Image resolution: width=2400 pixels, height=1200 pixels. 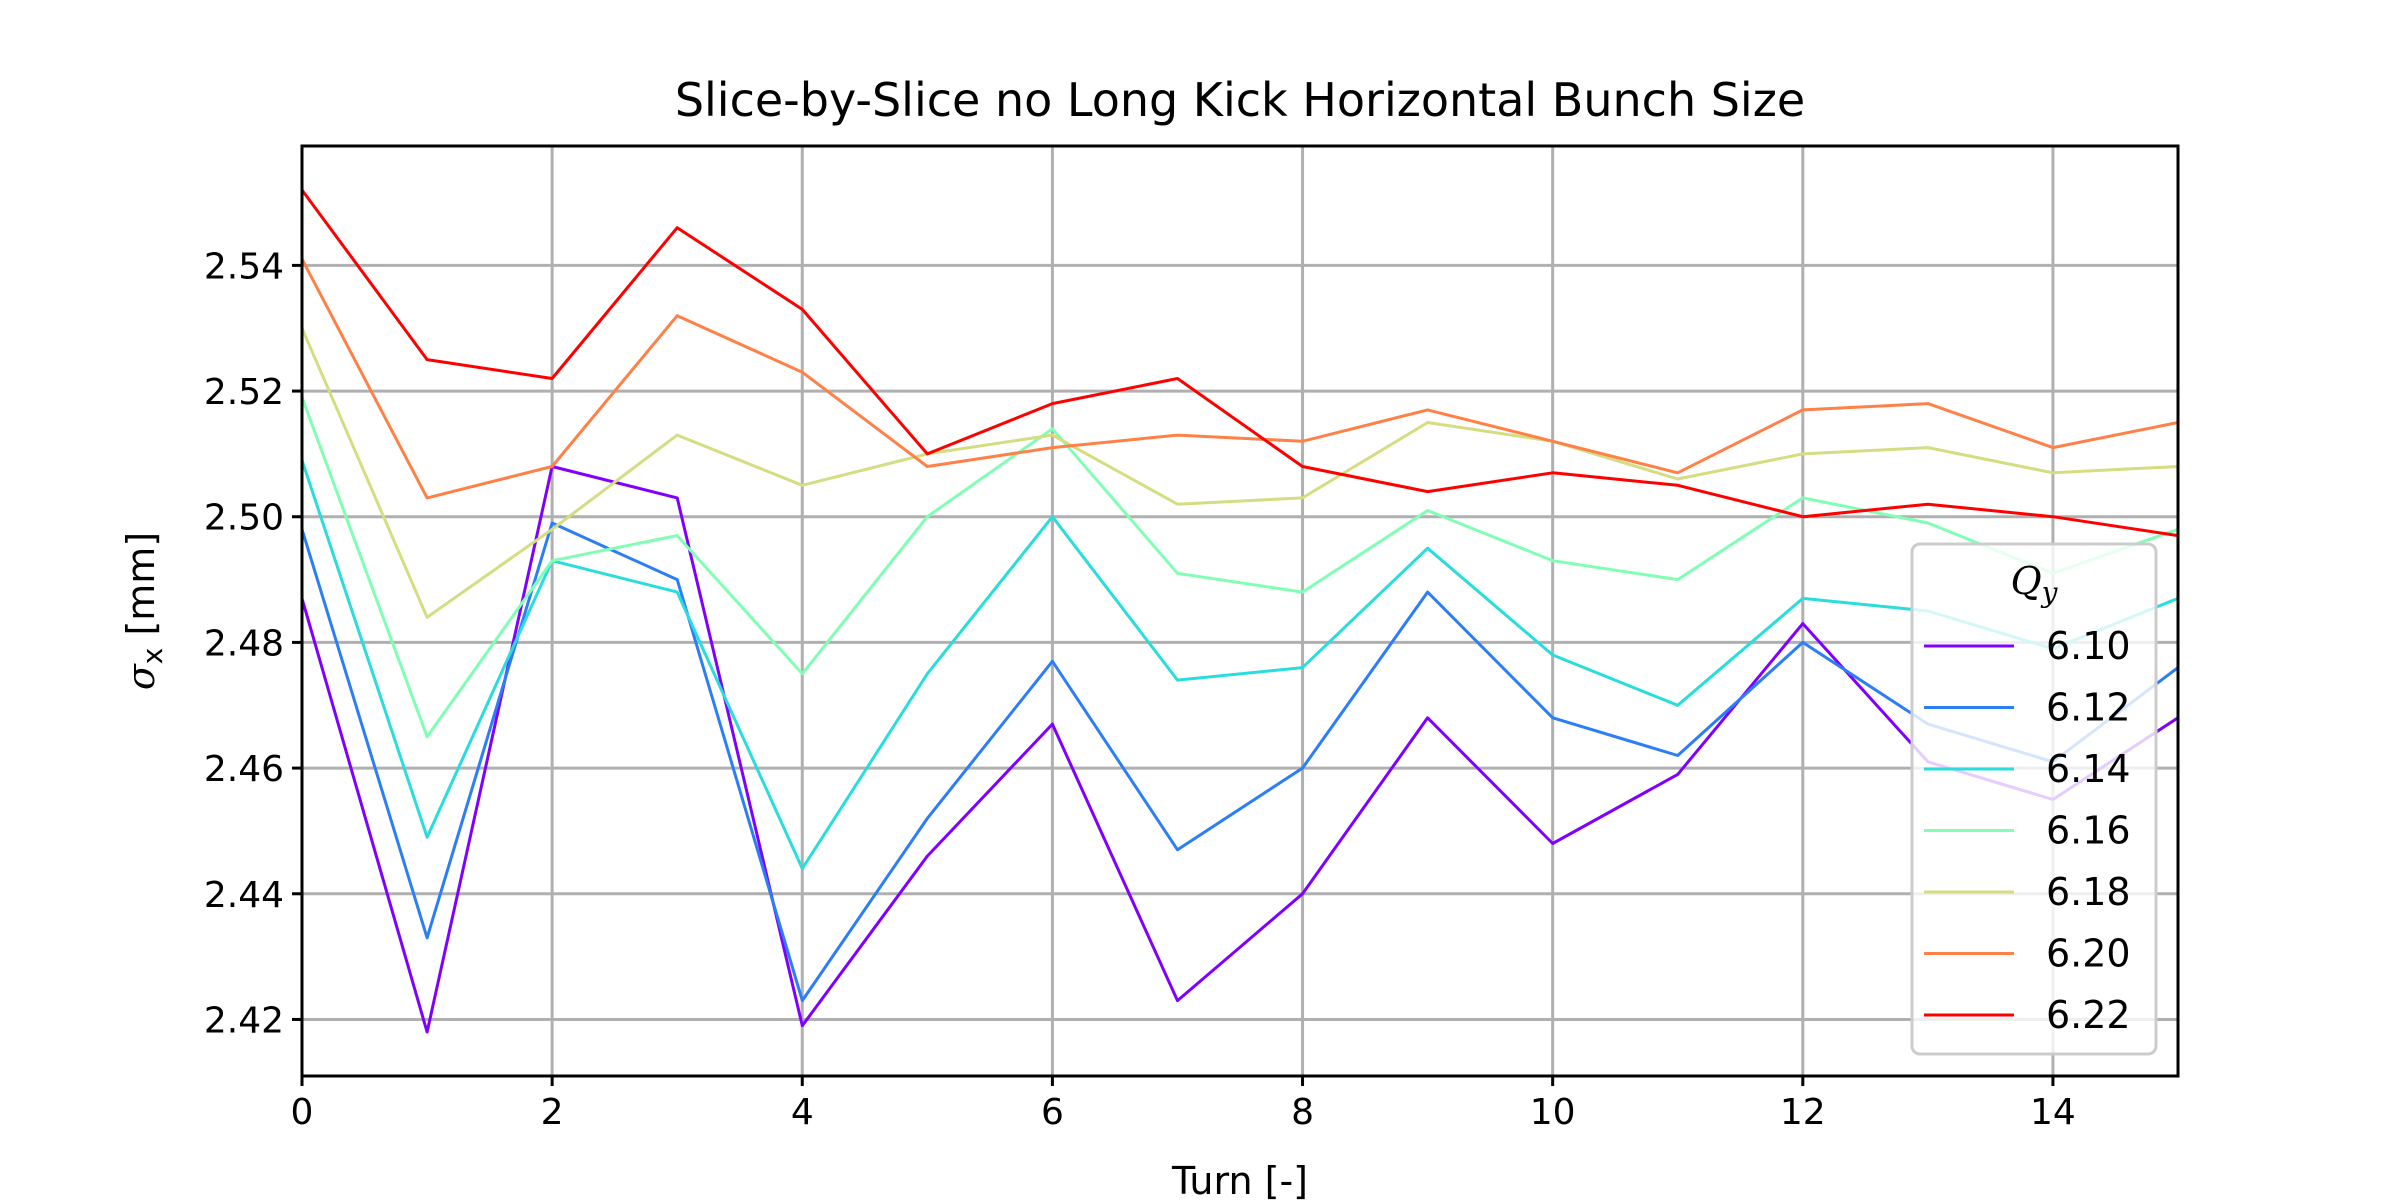 I want to click on y-tick-label: 2.50, so click(x=244, y=518).